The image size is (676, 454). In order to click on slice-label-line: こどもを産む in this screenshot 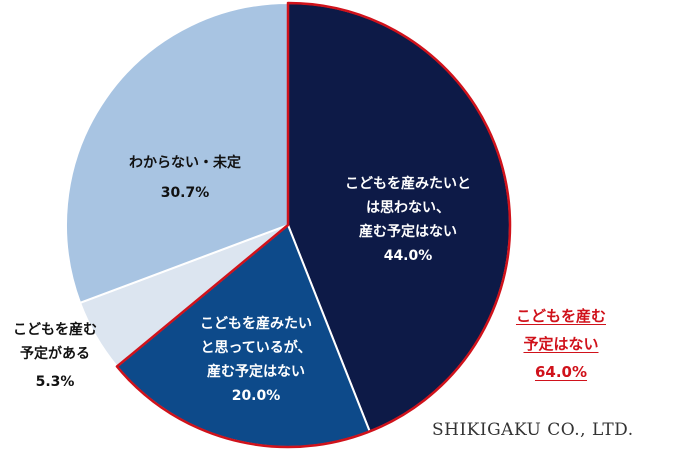, I will do `click(55, 330)`.